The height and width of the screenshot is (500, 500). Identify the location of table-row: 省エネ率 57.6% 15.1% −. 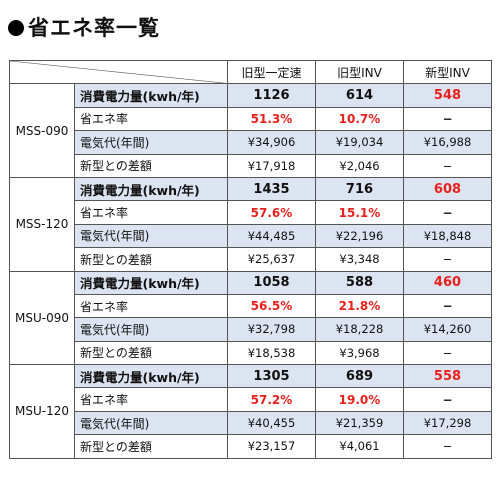
(251, 212).